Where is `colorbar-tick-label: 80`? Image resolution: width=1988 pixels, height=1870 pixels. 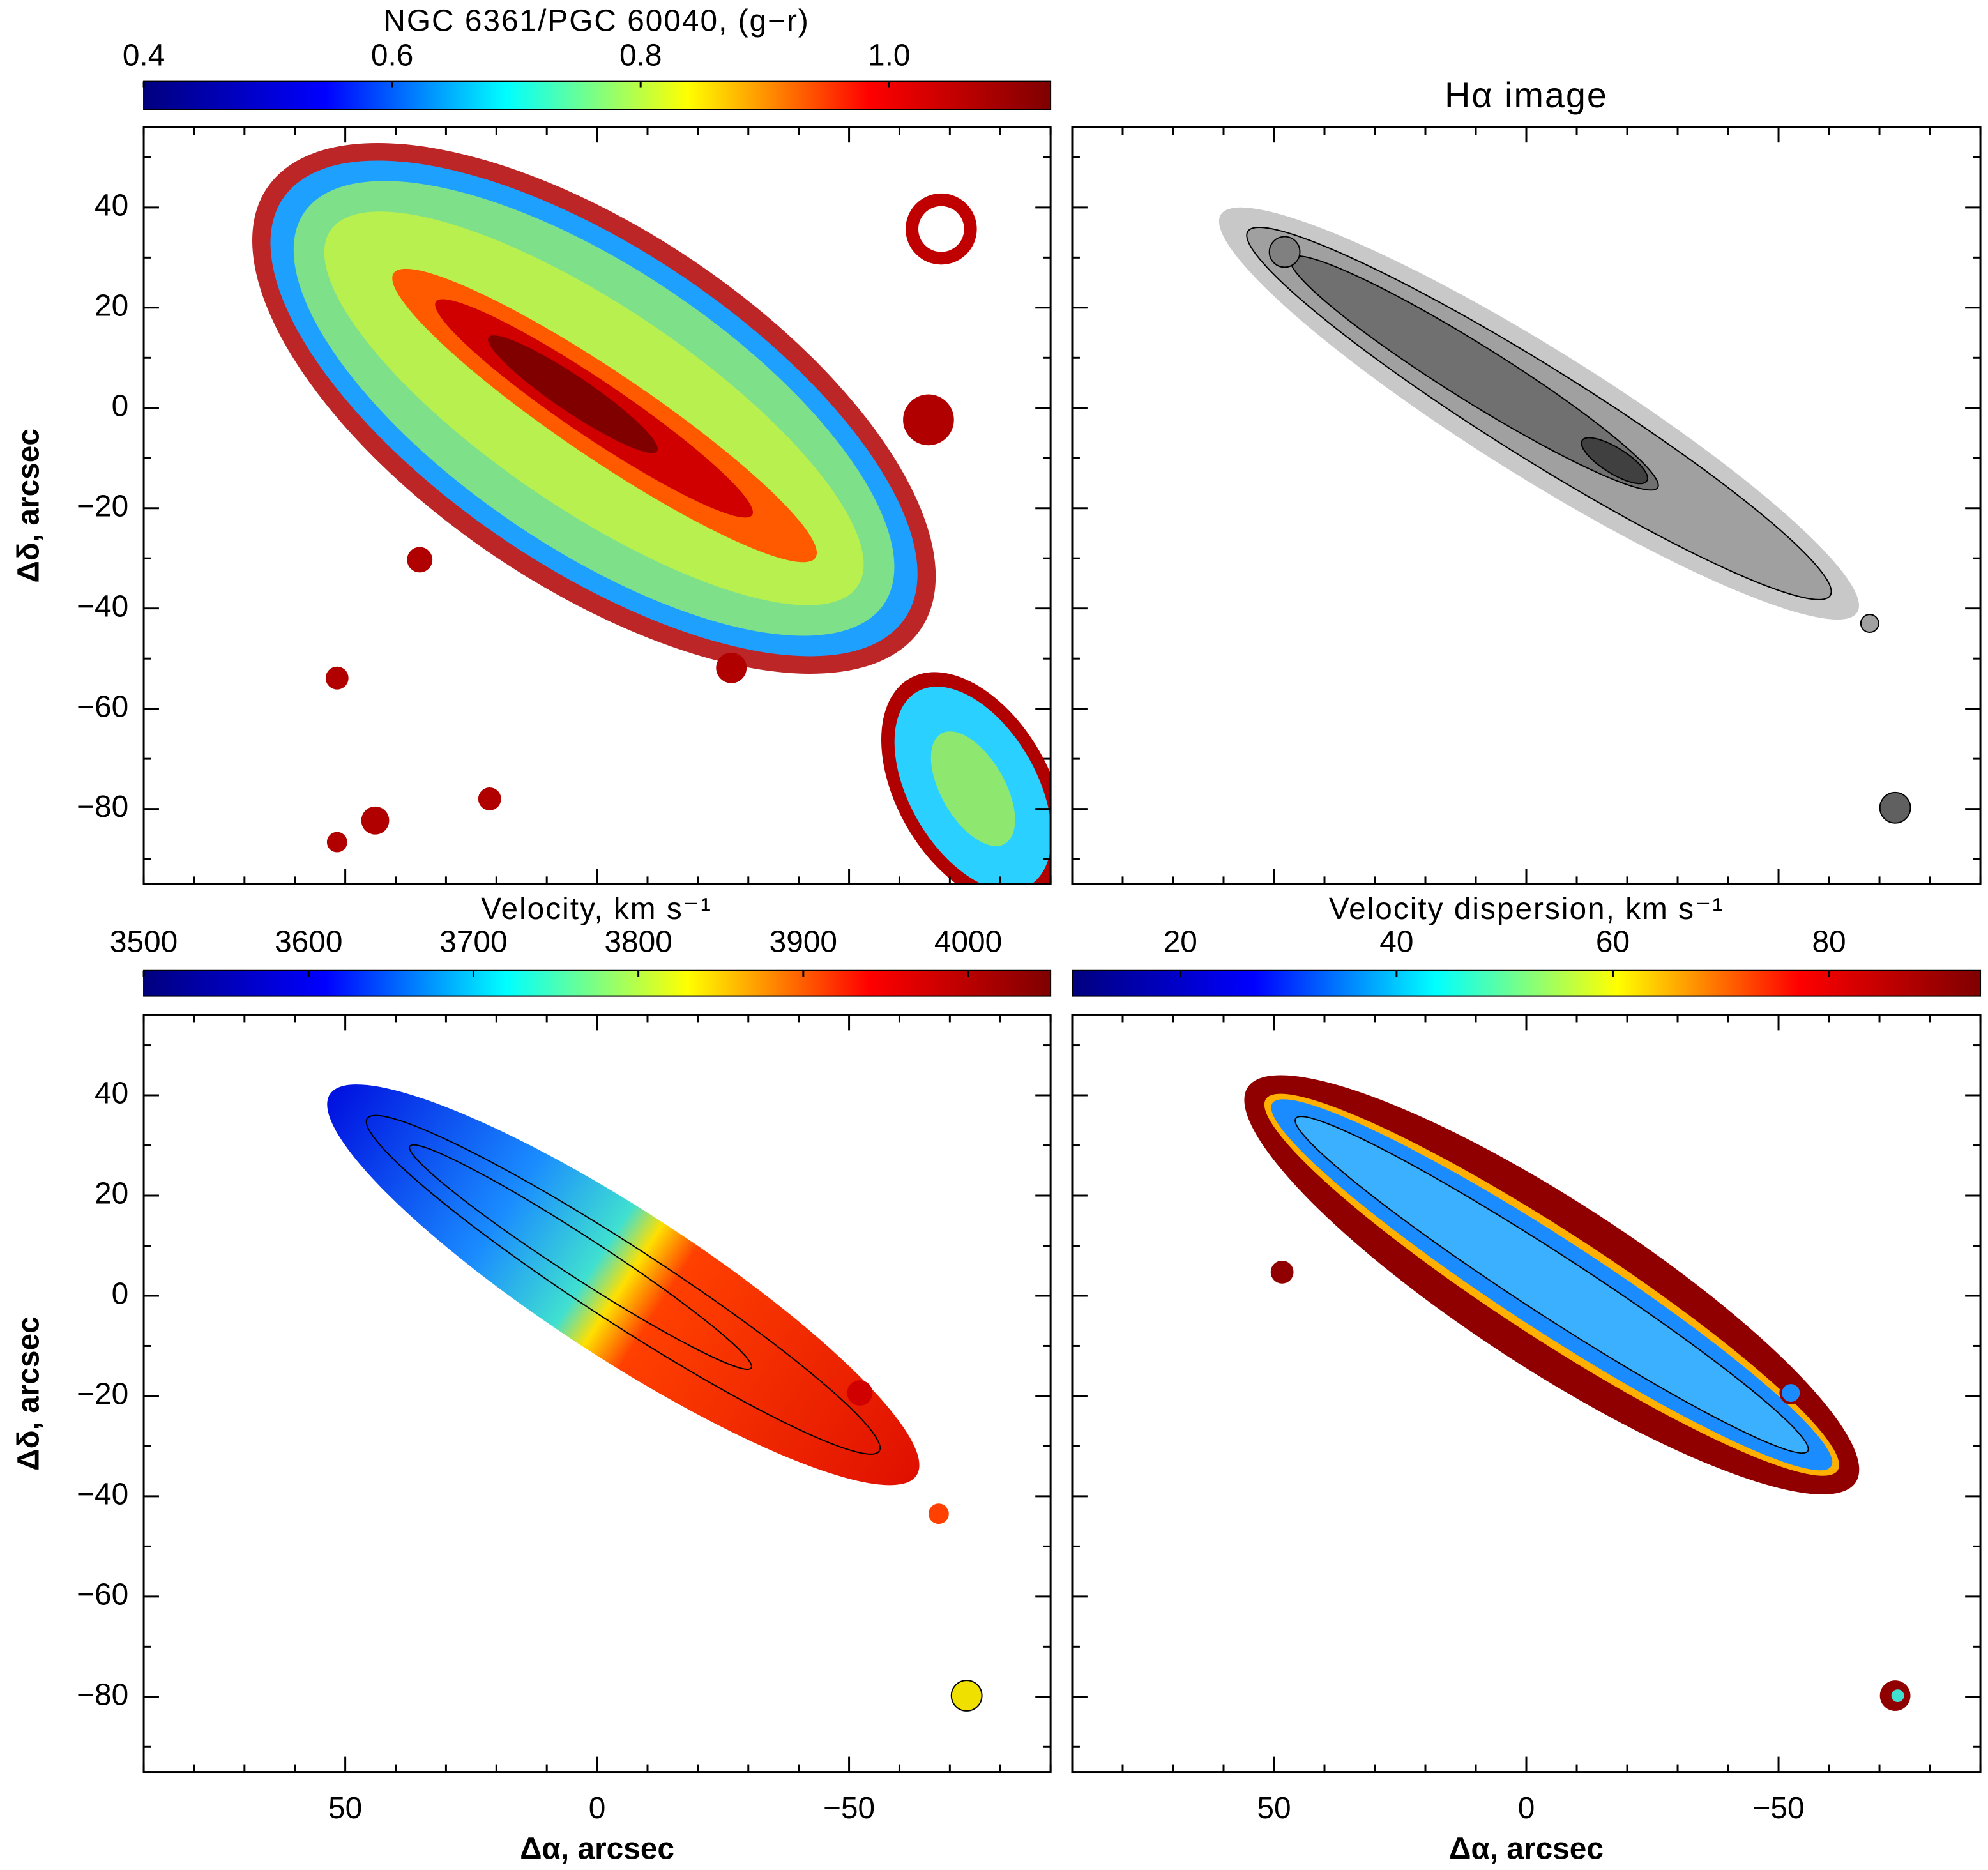 colorbar-tick-label: 80 is located at coordinates (1829, 942).